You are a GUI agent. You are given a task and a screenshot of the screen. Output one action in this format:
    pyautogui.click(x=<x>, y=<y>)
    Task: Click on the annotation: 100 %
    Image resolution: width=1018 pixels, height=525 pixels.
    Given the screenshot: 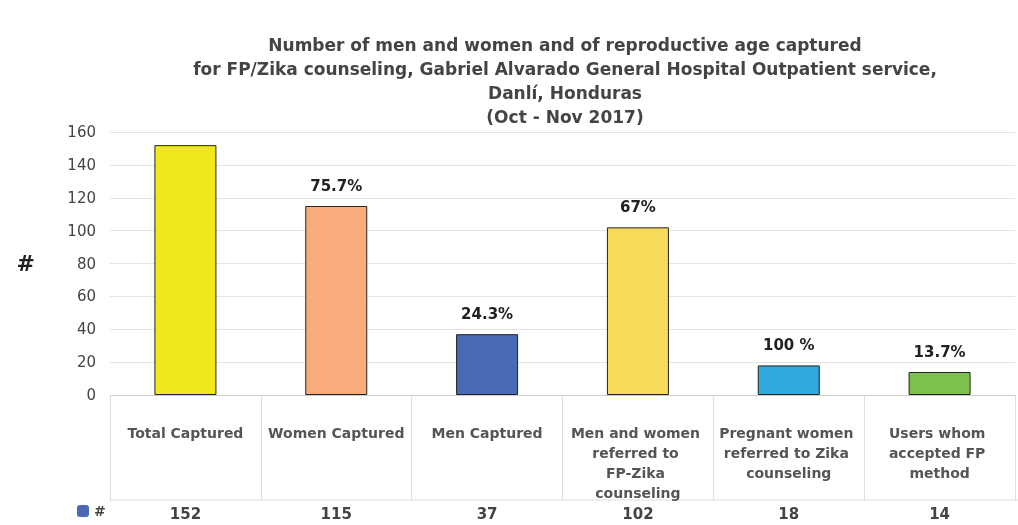 What is the action you would take?
    pyautogui.click(x=788, y=345)
    